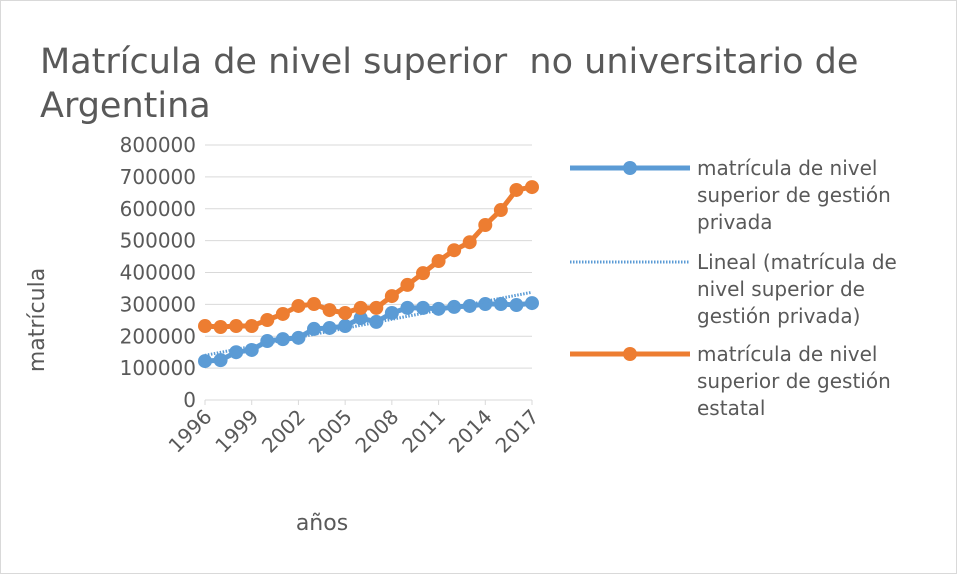  I want to click on y-tick-label: 600000, so click(158, 209).